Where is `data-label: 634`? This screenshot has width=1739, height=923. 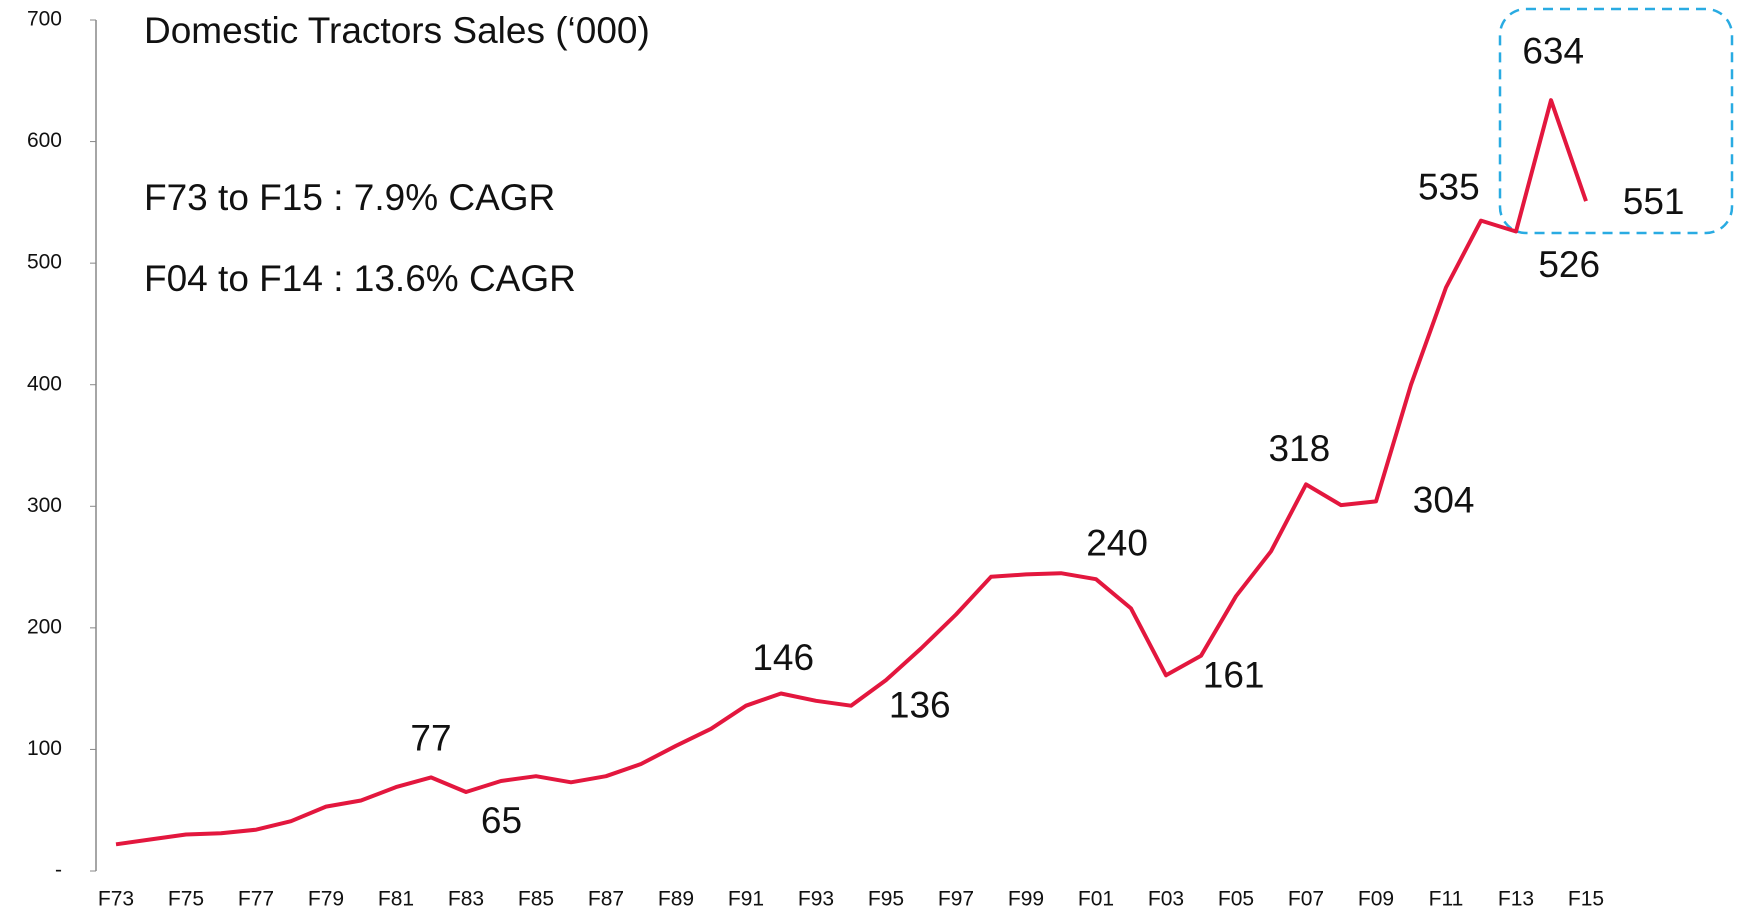
data-label: 634 is located at coordinates (1553, 50).